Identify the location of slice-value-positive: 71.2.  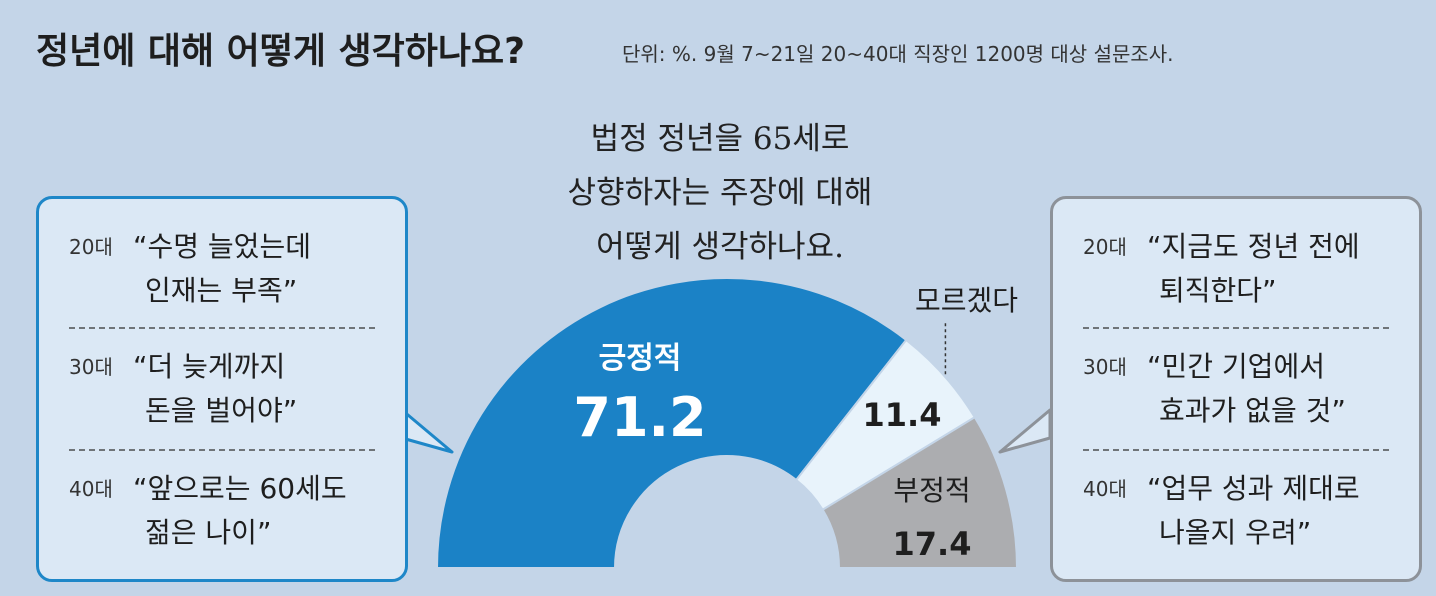
(639, 417).